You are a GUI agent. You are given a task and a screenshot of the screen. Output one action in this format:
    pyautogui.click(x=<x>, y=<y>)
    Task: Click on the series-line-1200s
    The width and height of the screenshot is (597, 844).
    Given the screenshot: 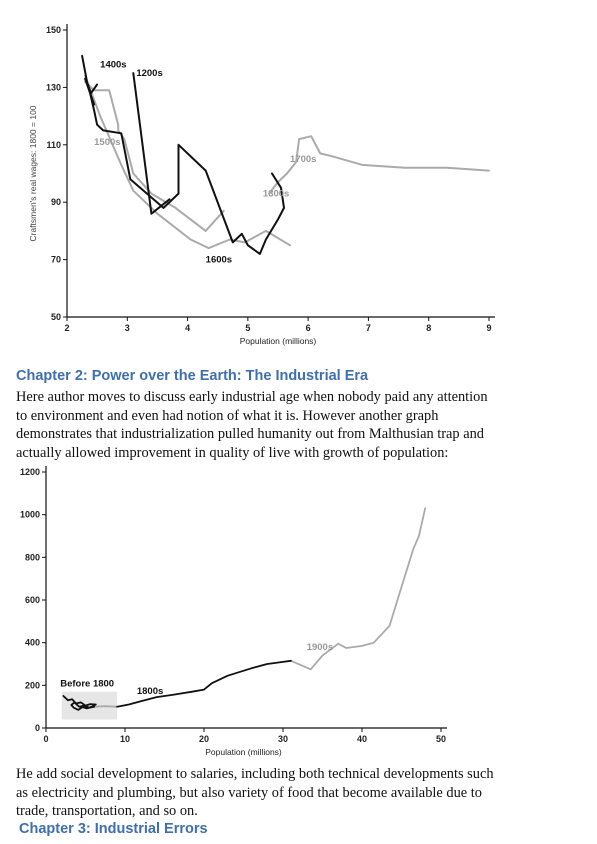 What is the action you would take?
    pyautogui.click(x=151, y=143)
    